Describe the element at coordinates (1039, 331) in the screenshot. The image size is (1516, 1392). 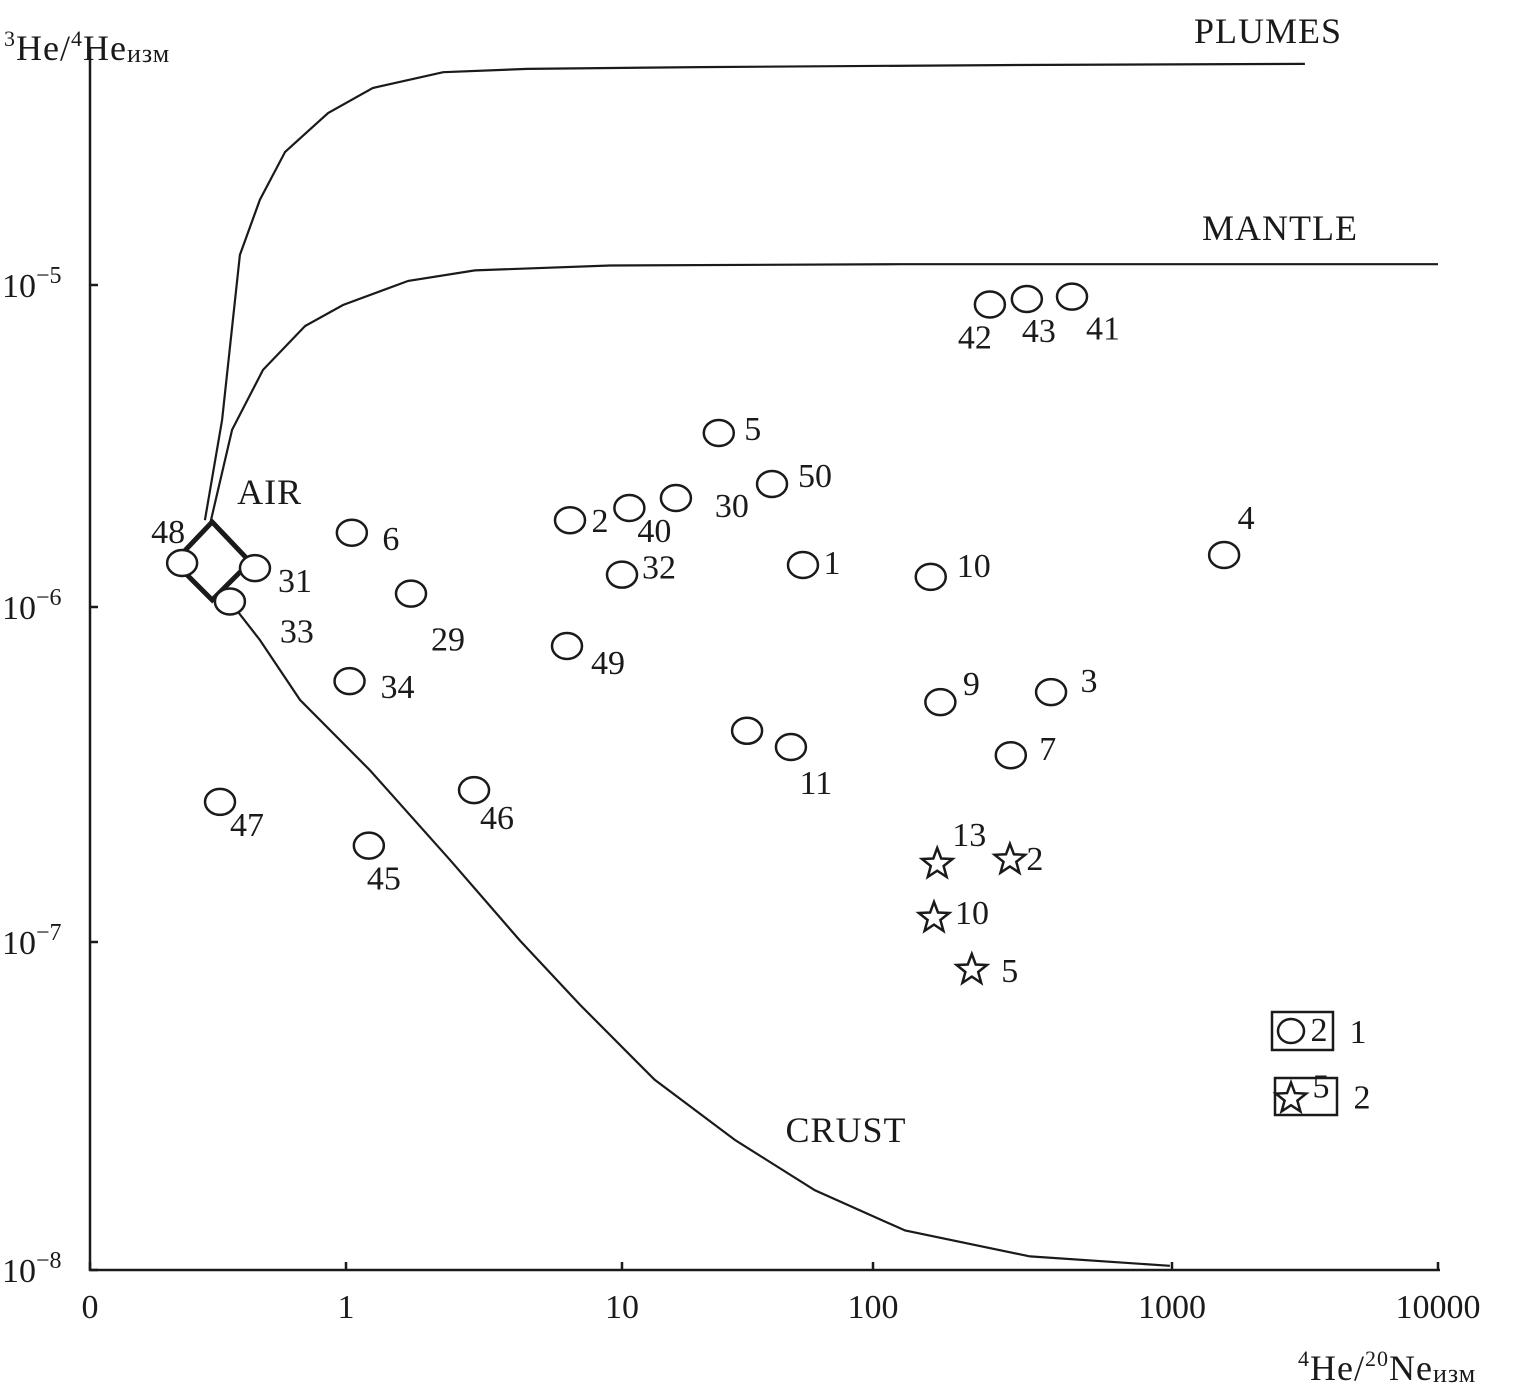
I see `point-label: 43` at that location.